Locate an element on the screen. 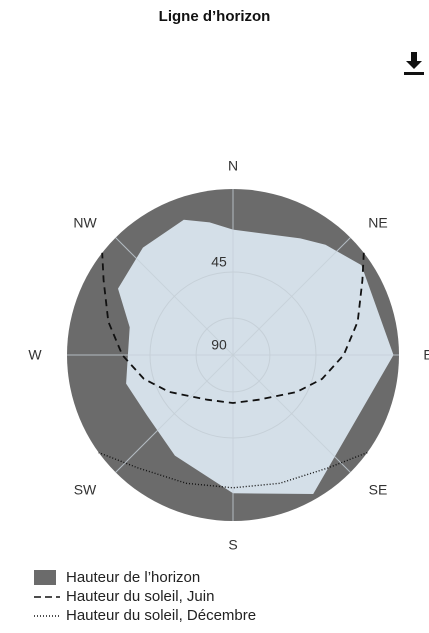 This screenshot has width=429, height=633. legend-item-june: Hauteur du soleil, Juin is located at coordinates (144, 596).